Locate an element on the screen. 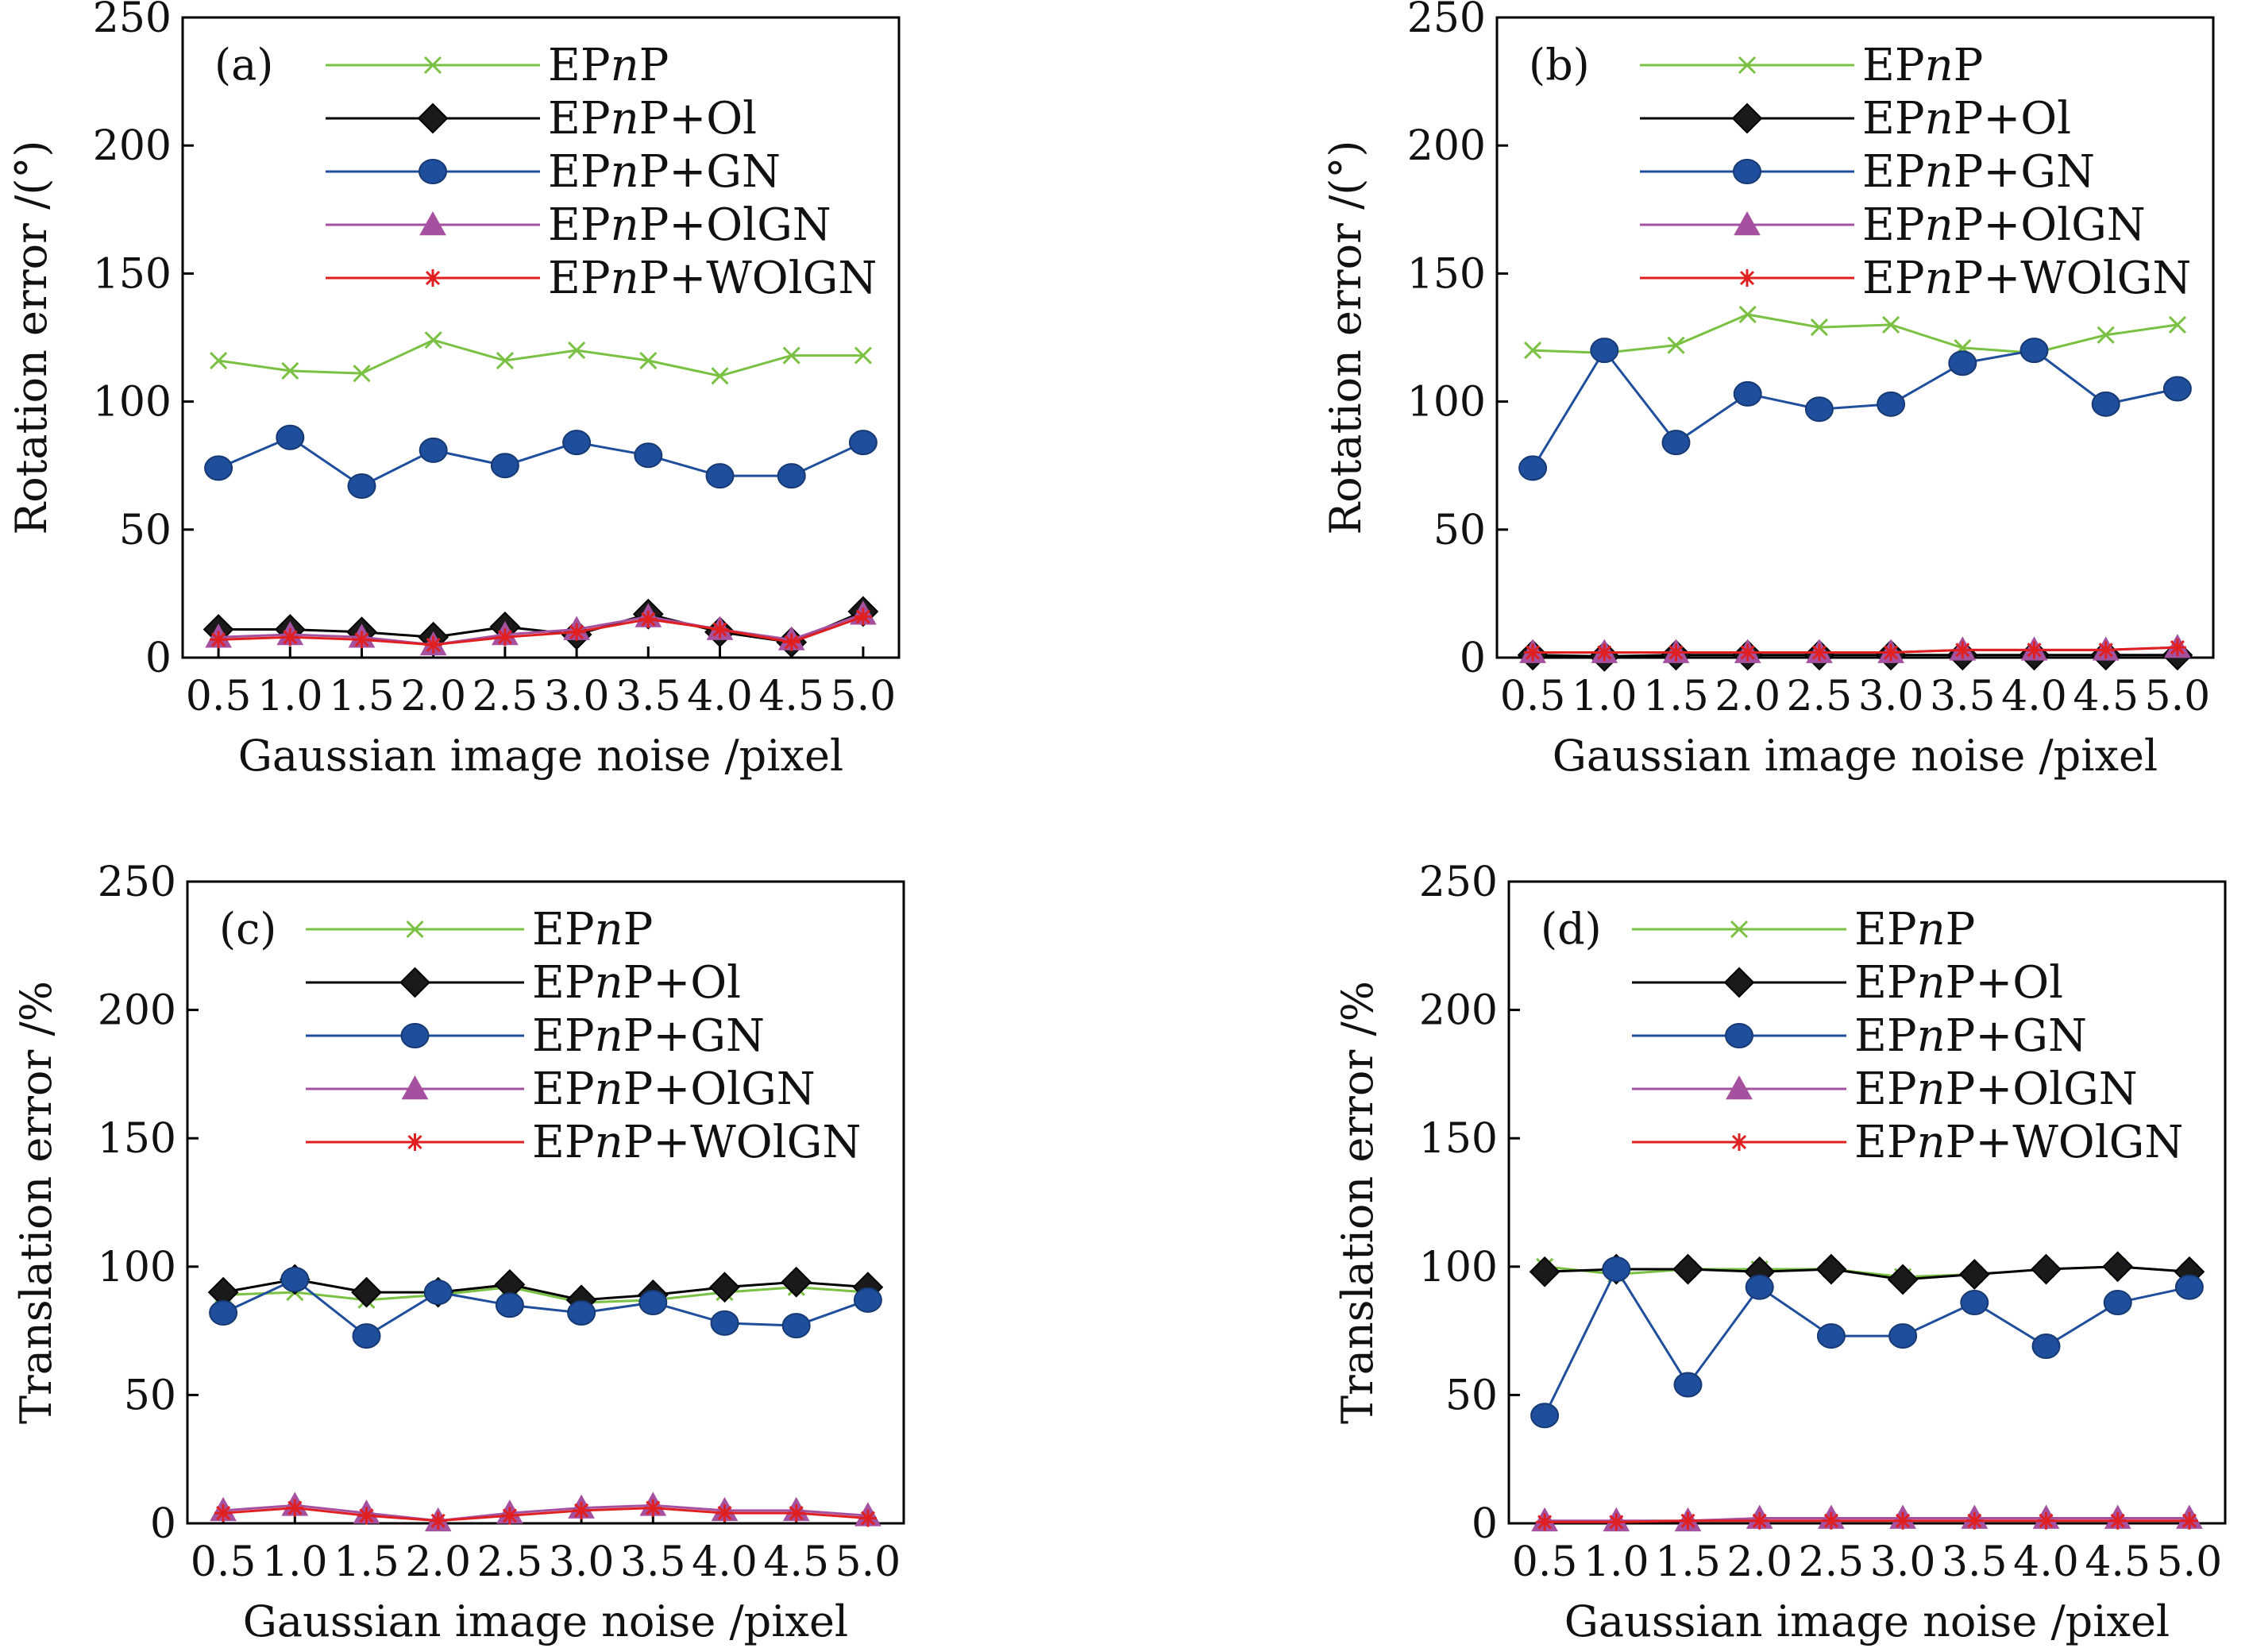  panel-d-point-epnp-wolgn-2.5-stroke-d2 is located at coordinates (1831, 1520).